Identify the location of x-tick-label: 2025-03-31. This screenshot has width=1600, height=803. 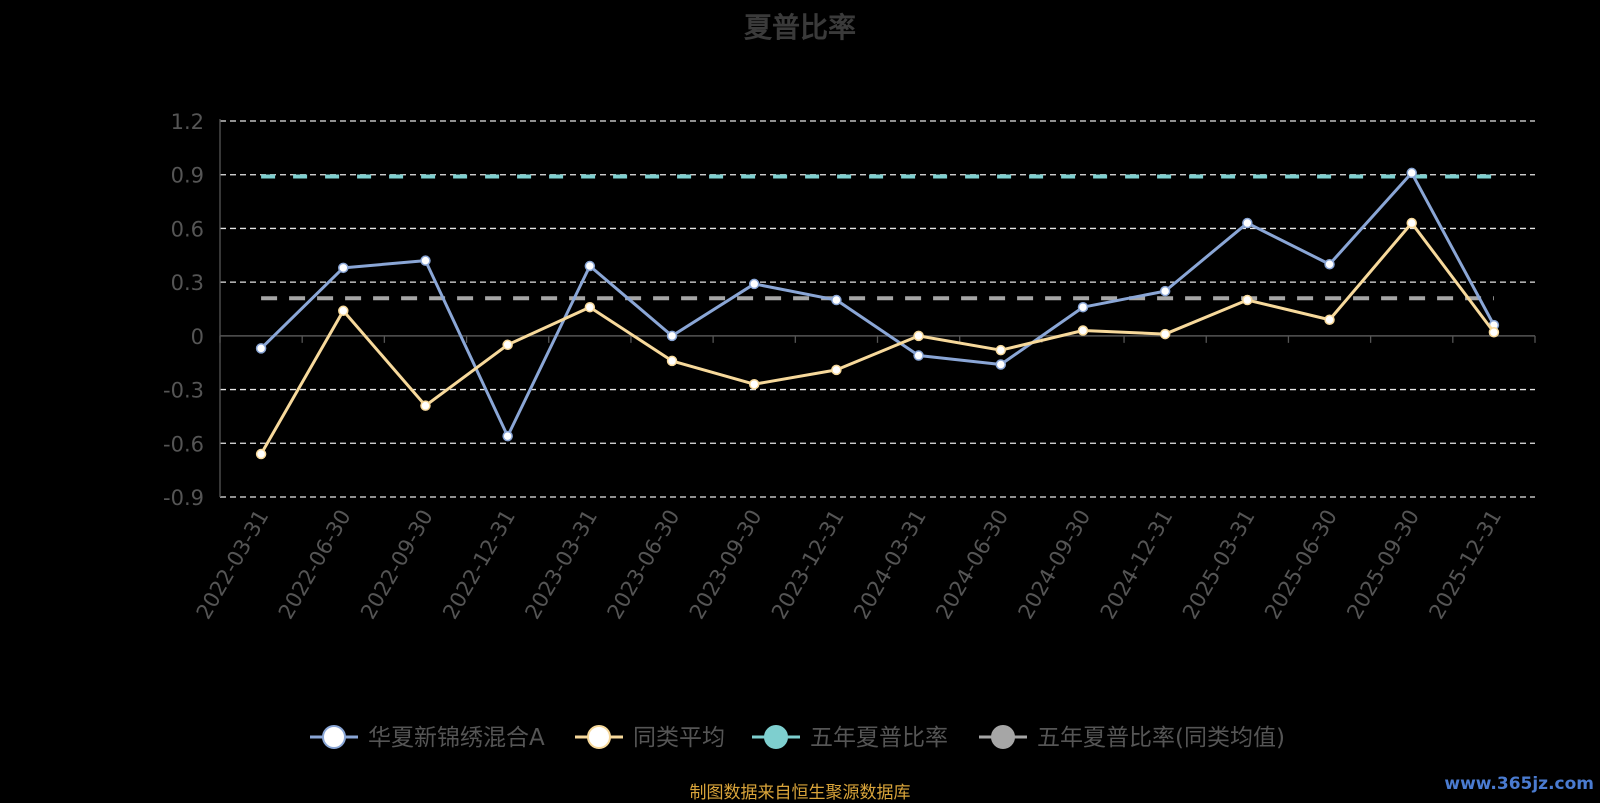
(1219, 565).